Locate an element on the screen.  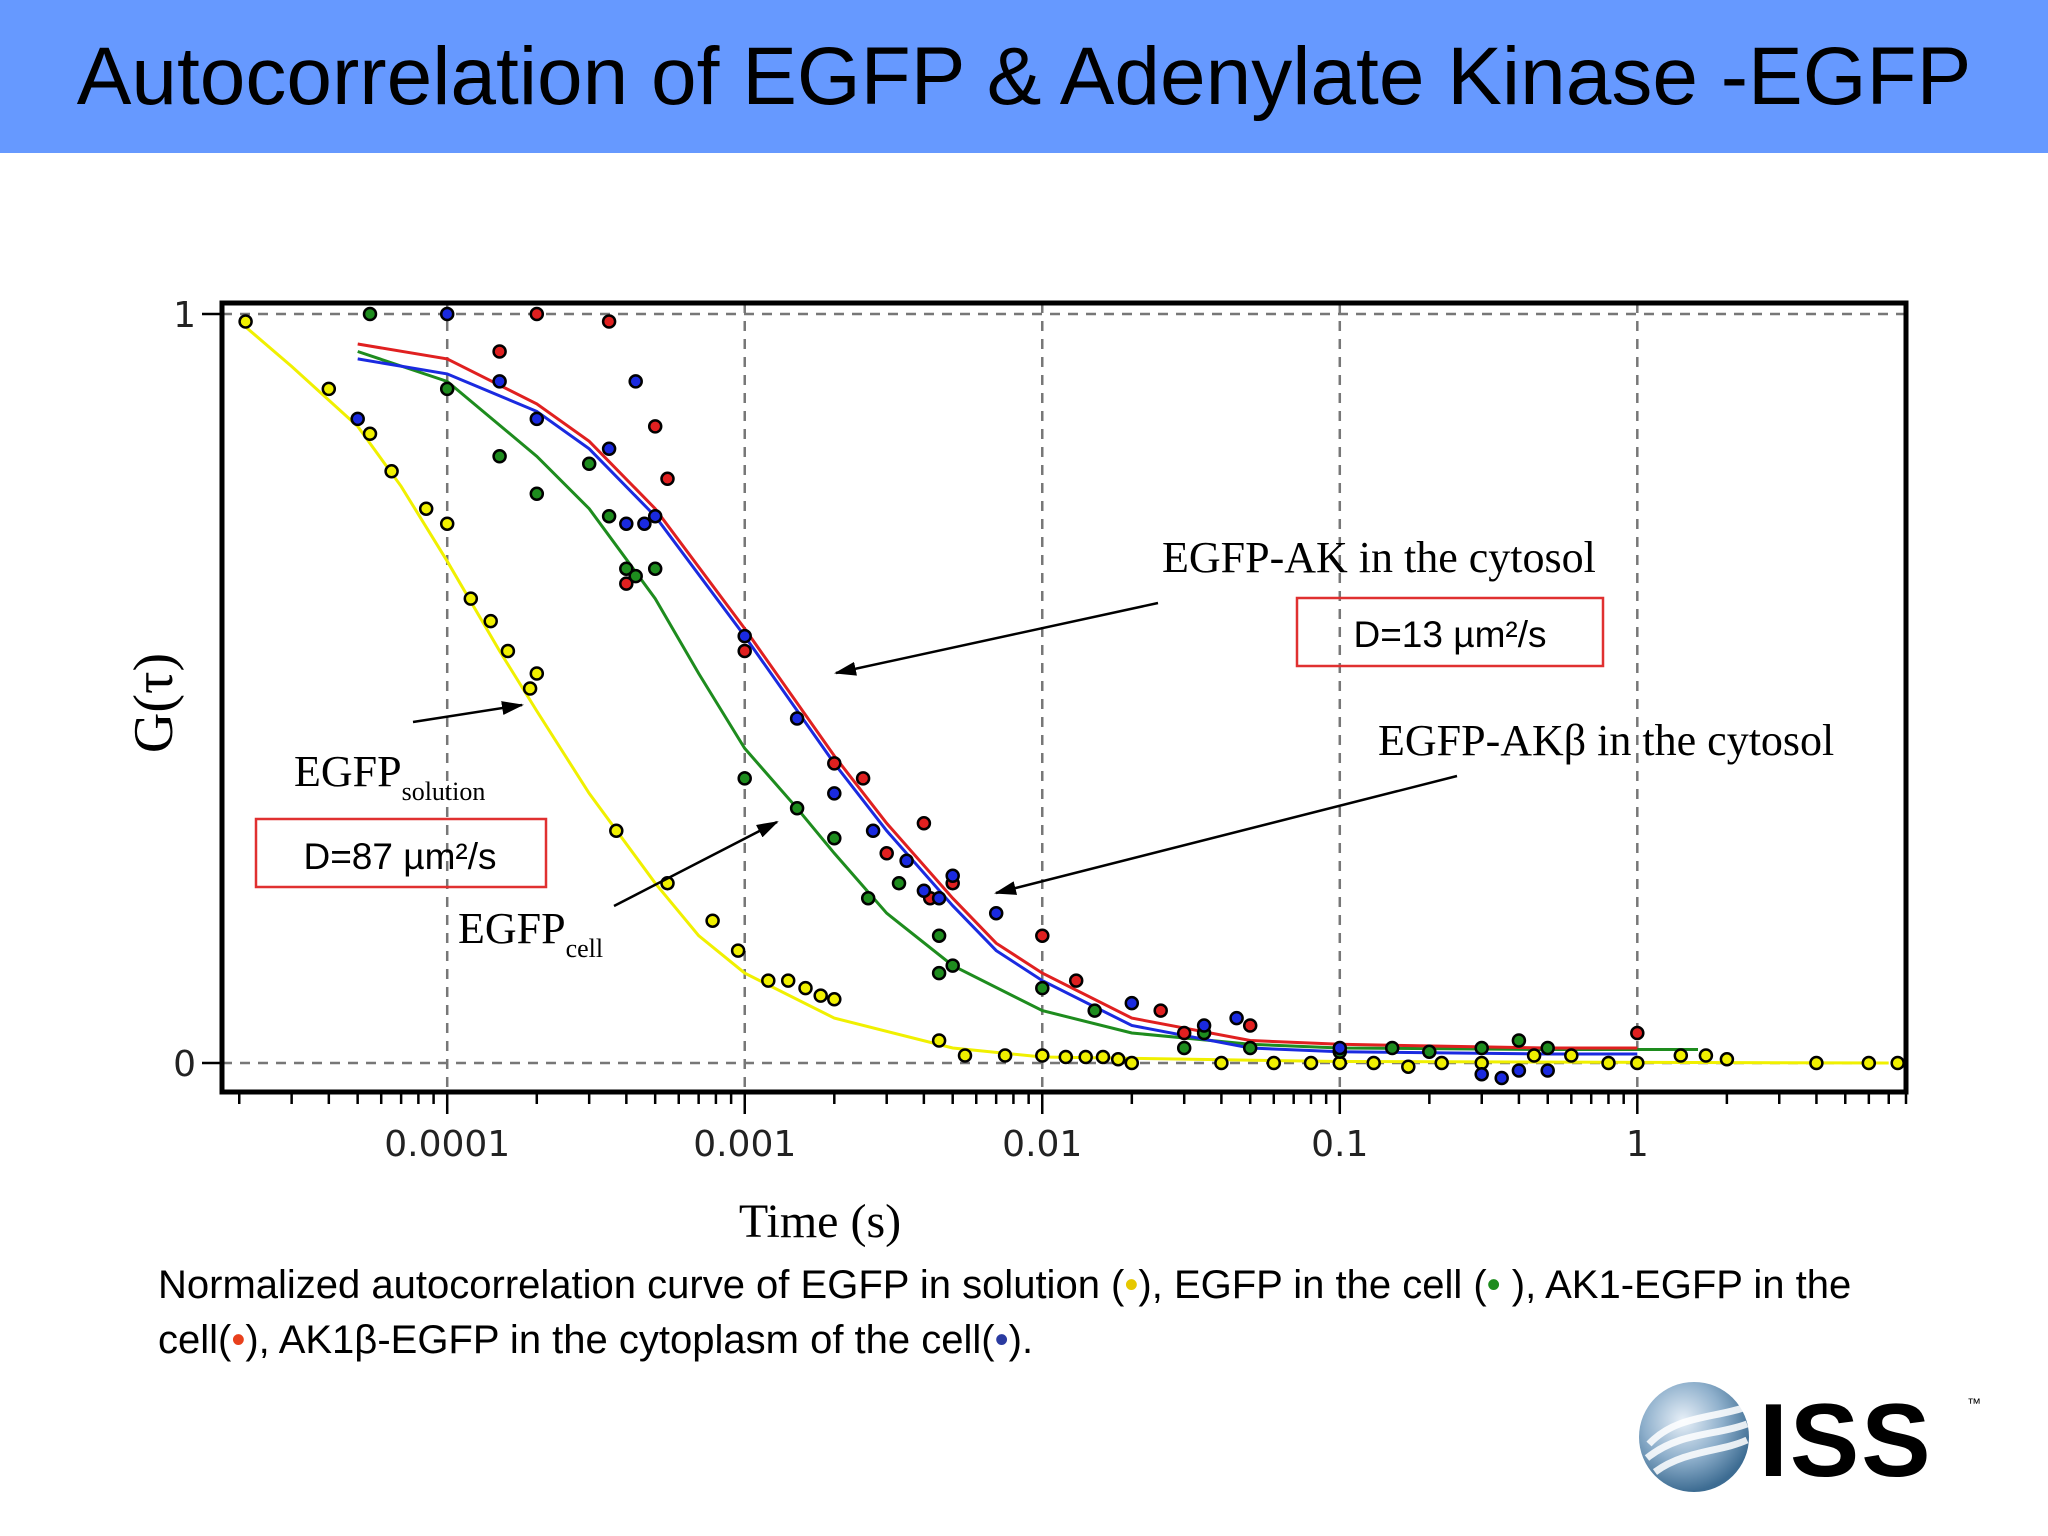
x-tick-label: 1 is located at coordinates (1637, 1144).